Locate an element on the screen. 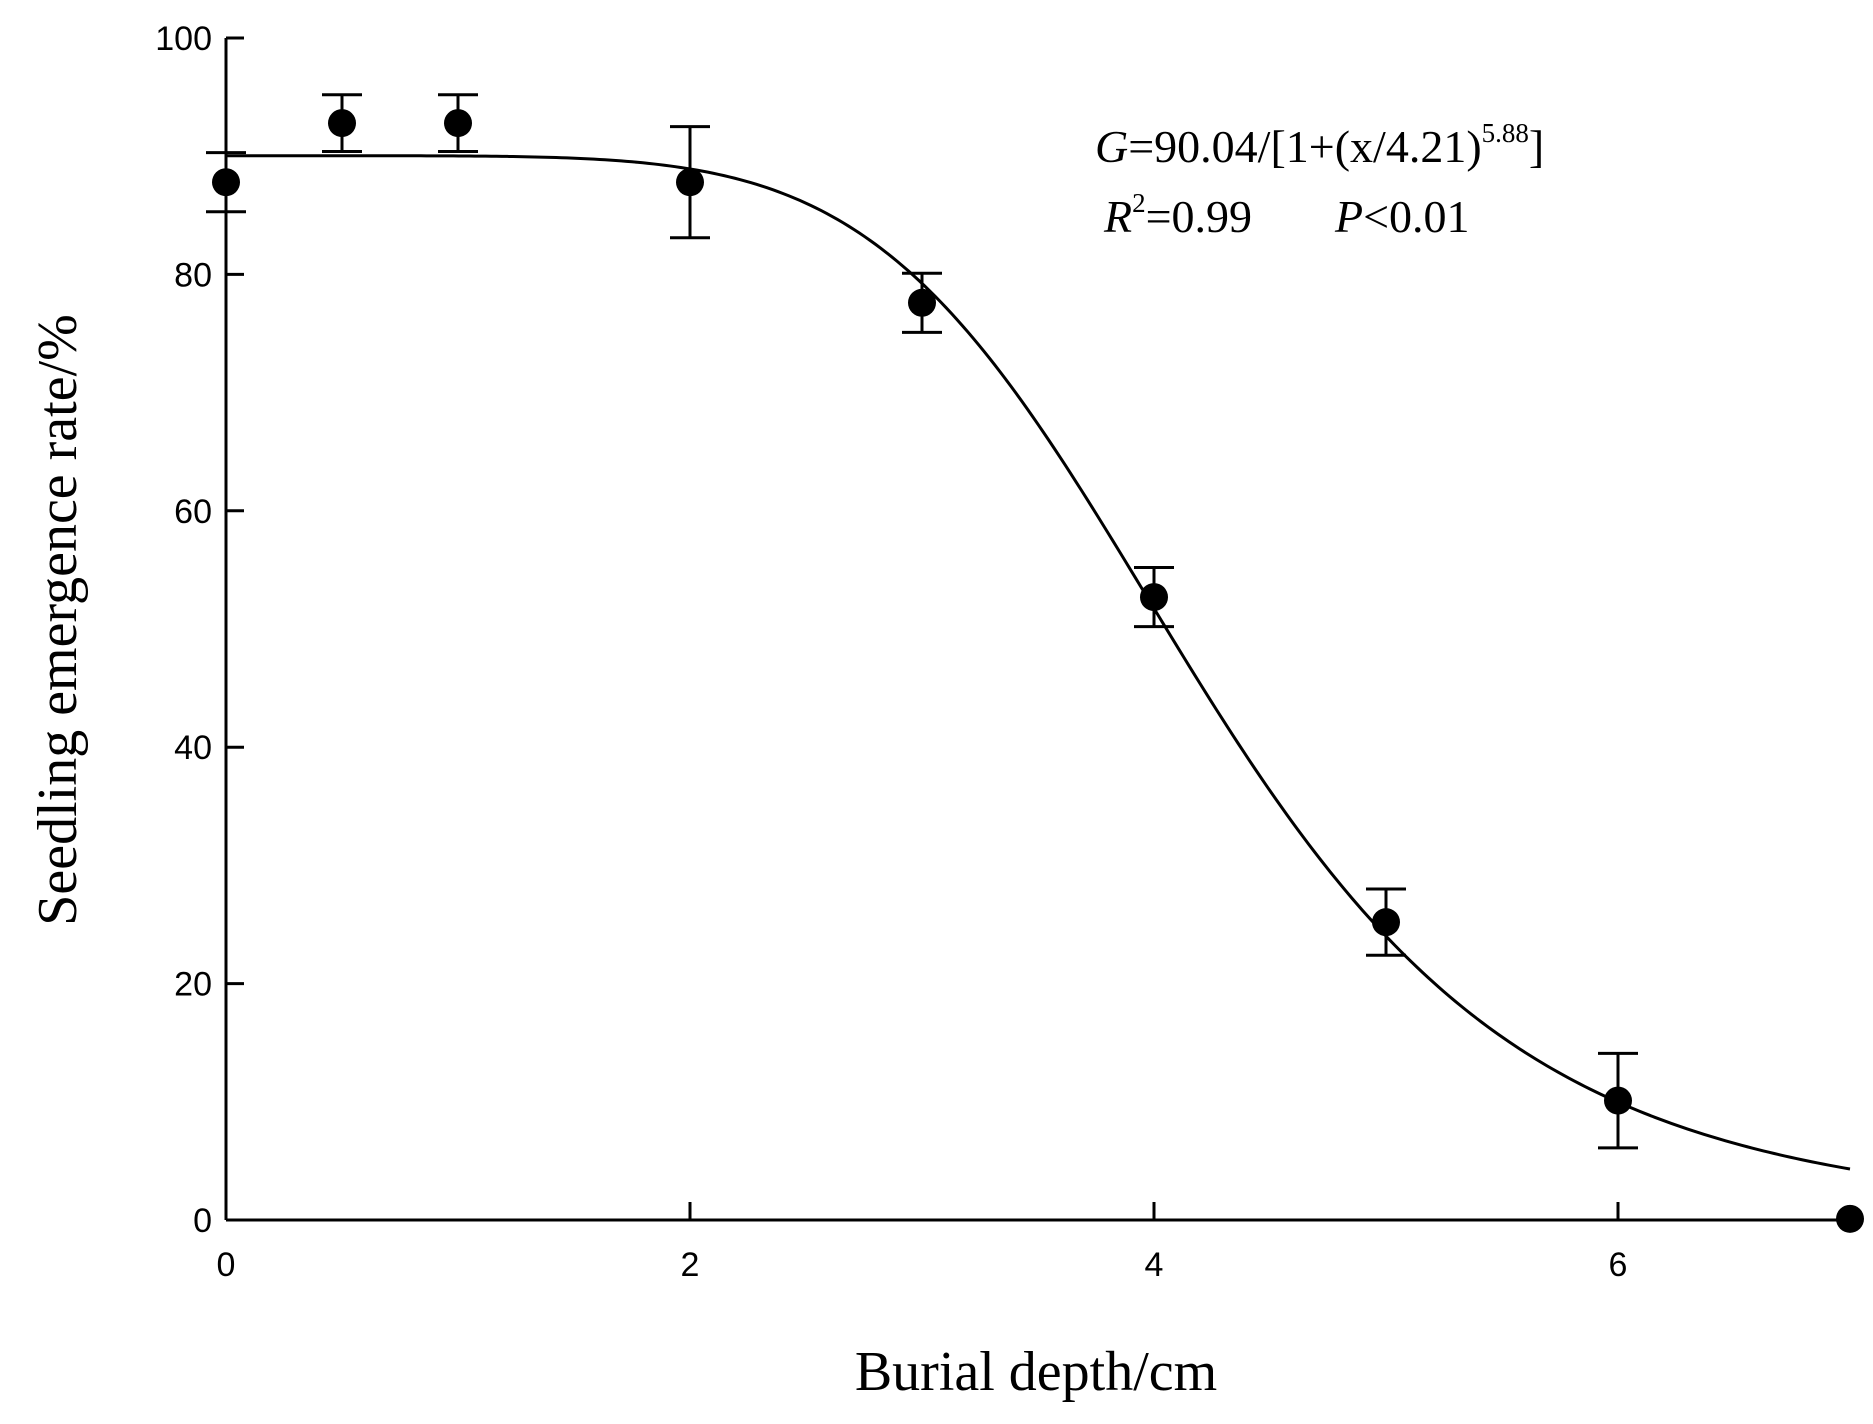 The height and width of the screenshot is (1424, 1873). equation-line-1: G=90.04/[1+(x/4.21)5.88] is located at coordinates (1319, 145).